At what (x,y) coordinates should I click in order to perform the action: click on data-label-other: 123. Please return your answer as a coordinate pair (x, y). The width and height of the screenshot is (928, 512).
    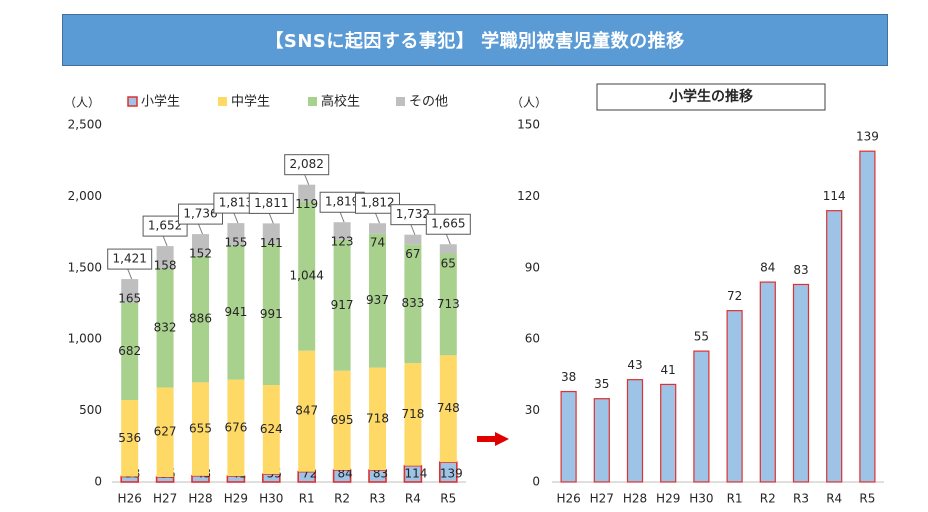
    Looking at the image, I should click on (342, 242).